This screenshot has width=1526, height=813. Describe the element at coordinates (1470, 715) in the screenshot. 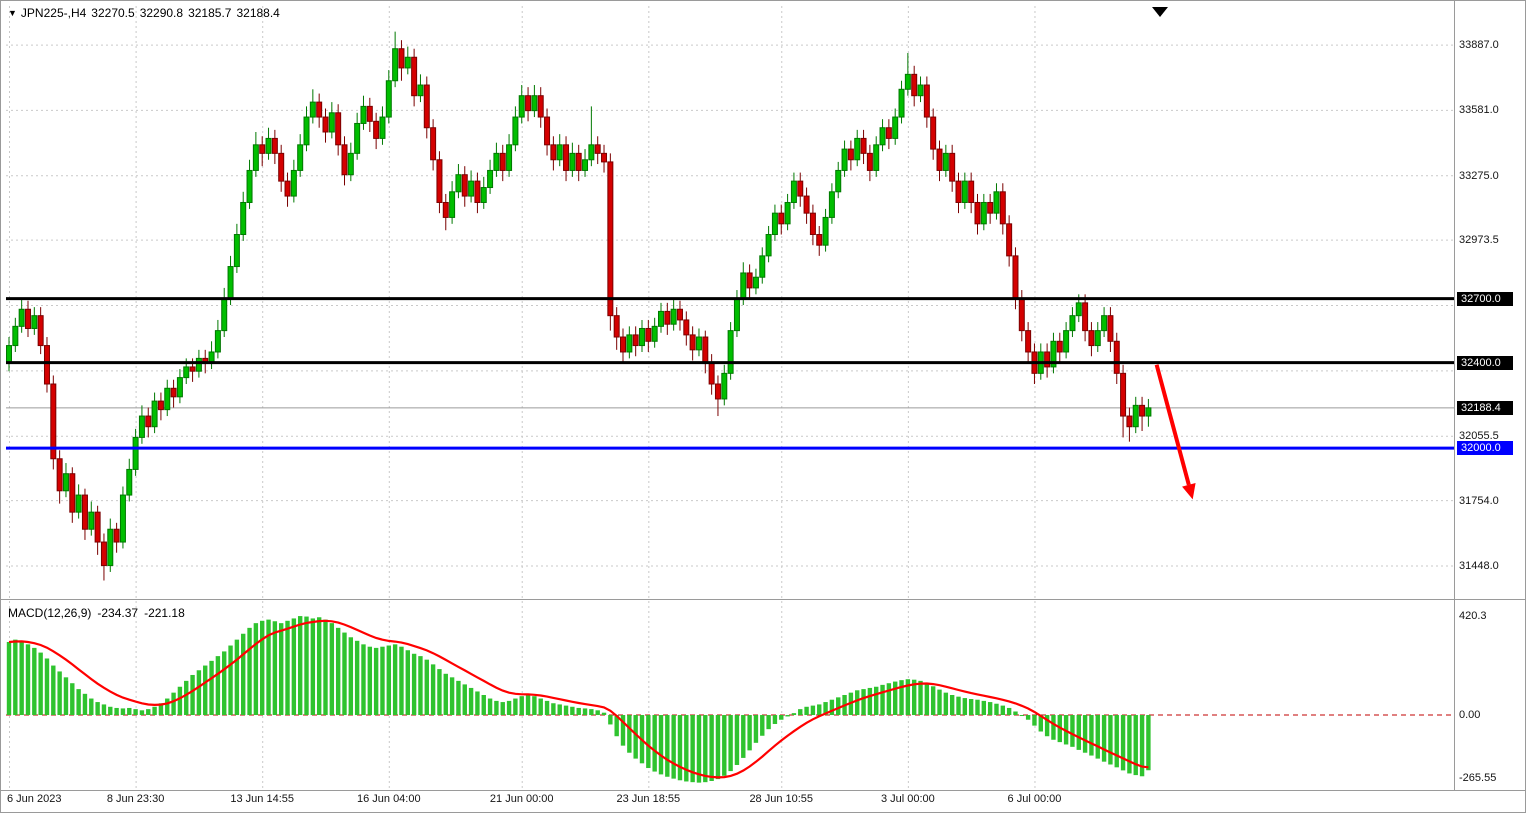

I see `macd-tick-label: 0.00` at that location.